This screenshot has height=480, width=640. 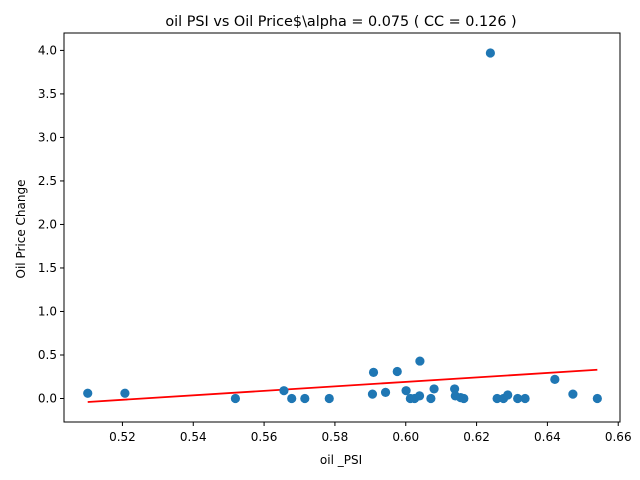 I want to click on x-tick-label-7: 0.66, so click(x=618, y=437).